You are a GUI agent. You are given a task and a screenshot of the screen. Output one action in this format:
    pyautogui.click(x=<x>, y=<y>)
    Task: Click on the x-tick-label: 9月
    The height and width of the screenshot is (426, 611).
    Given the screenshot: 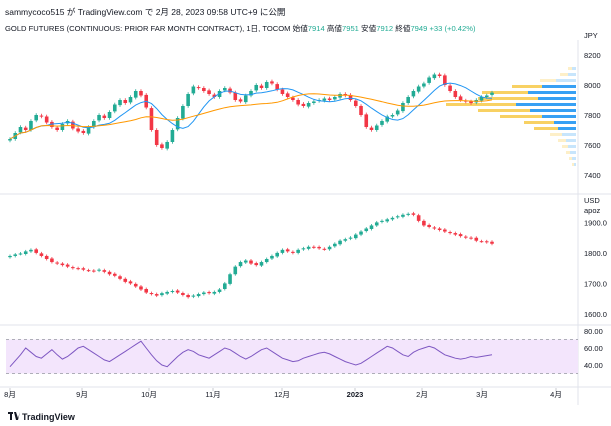 What is the action you would take?
    pyautogui.click(x=82, y=394)
    